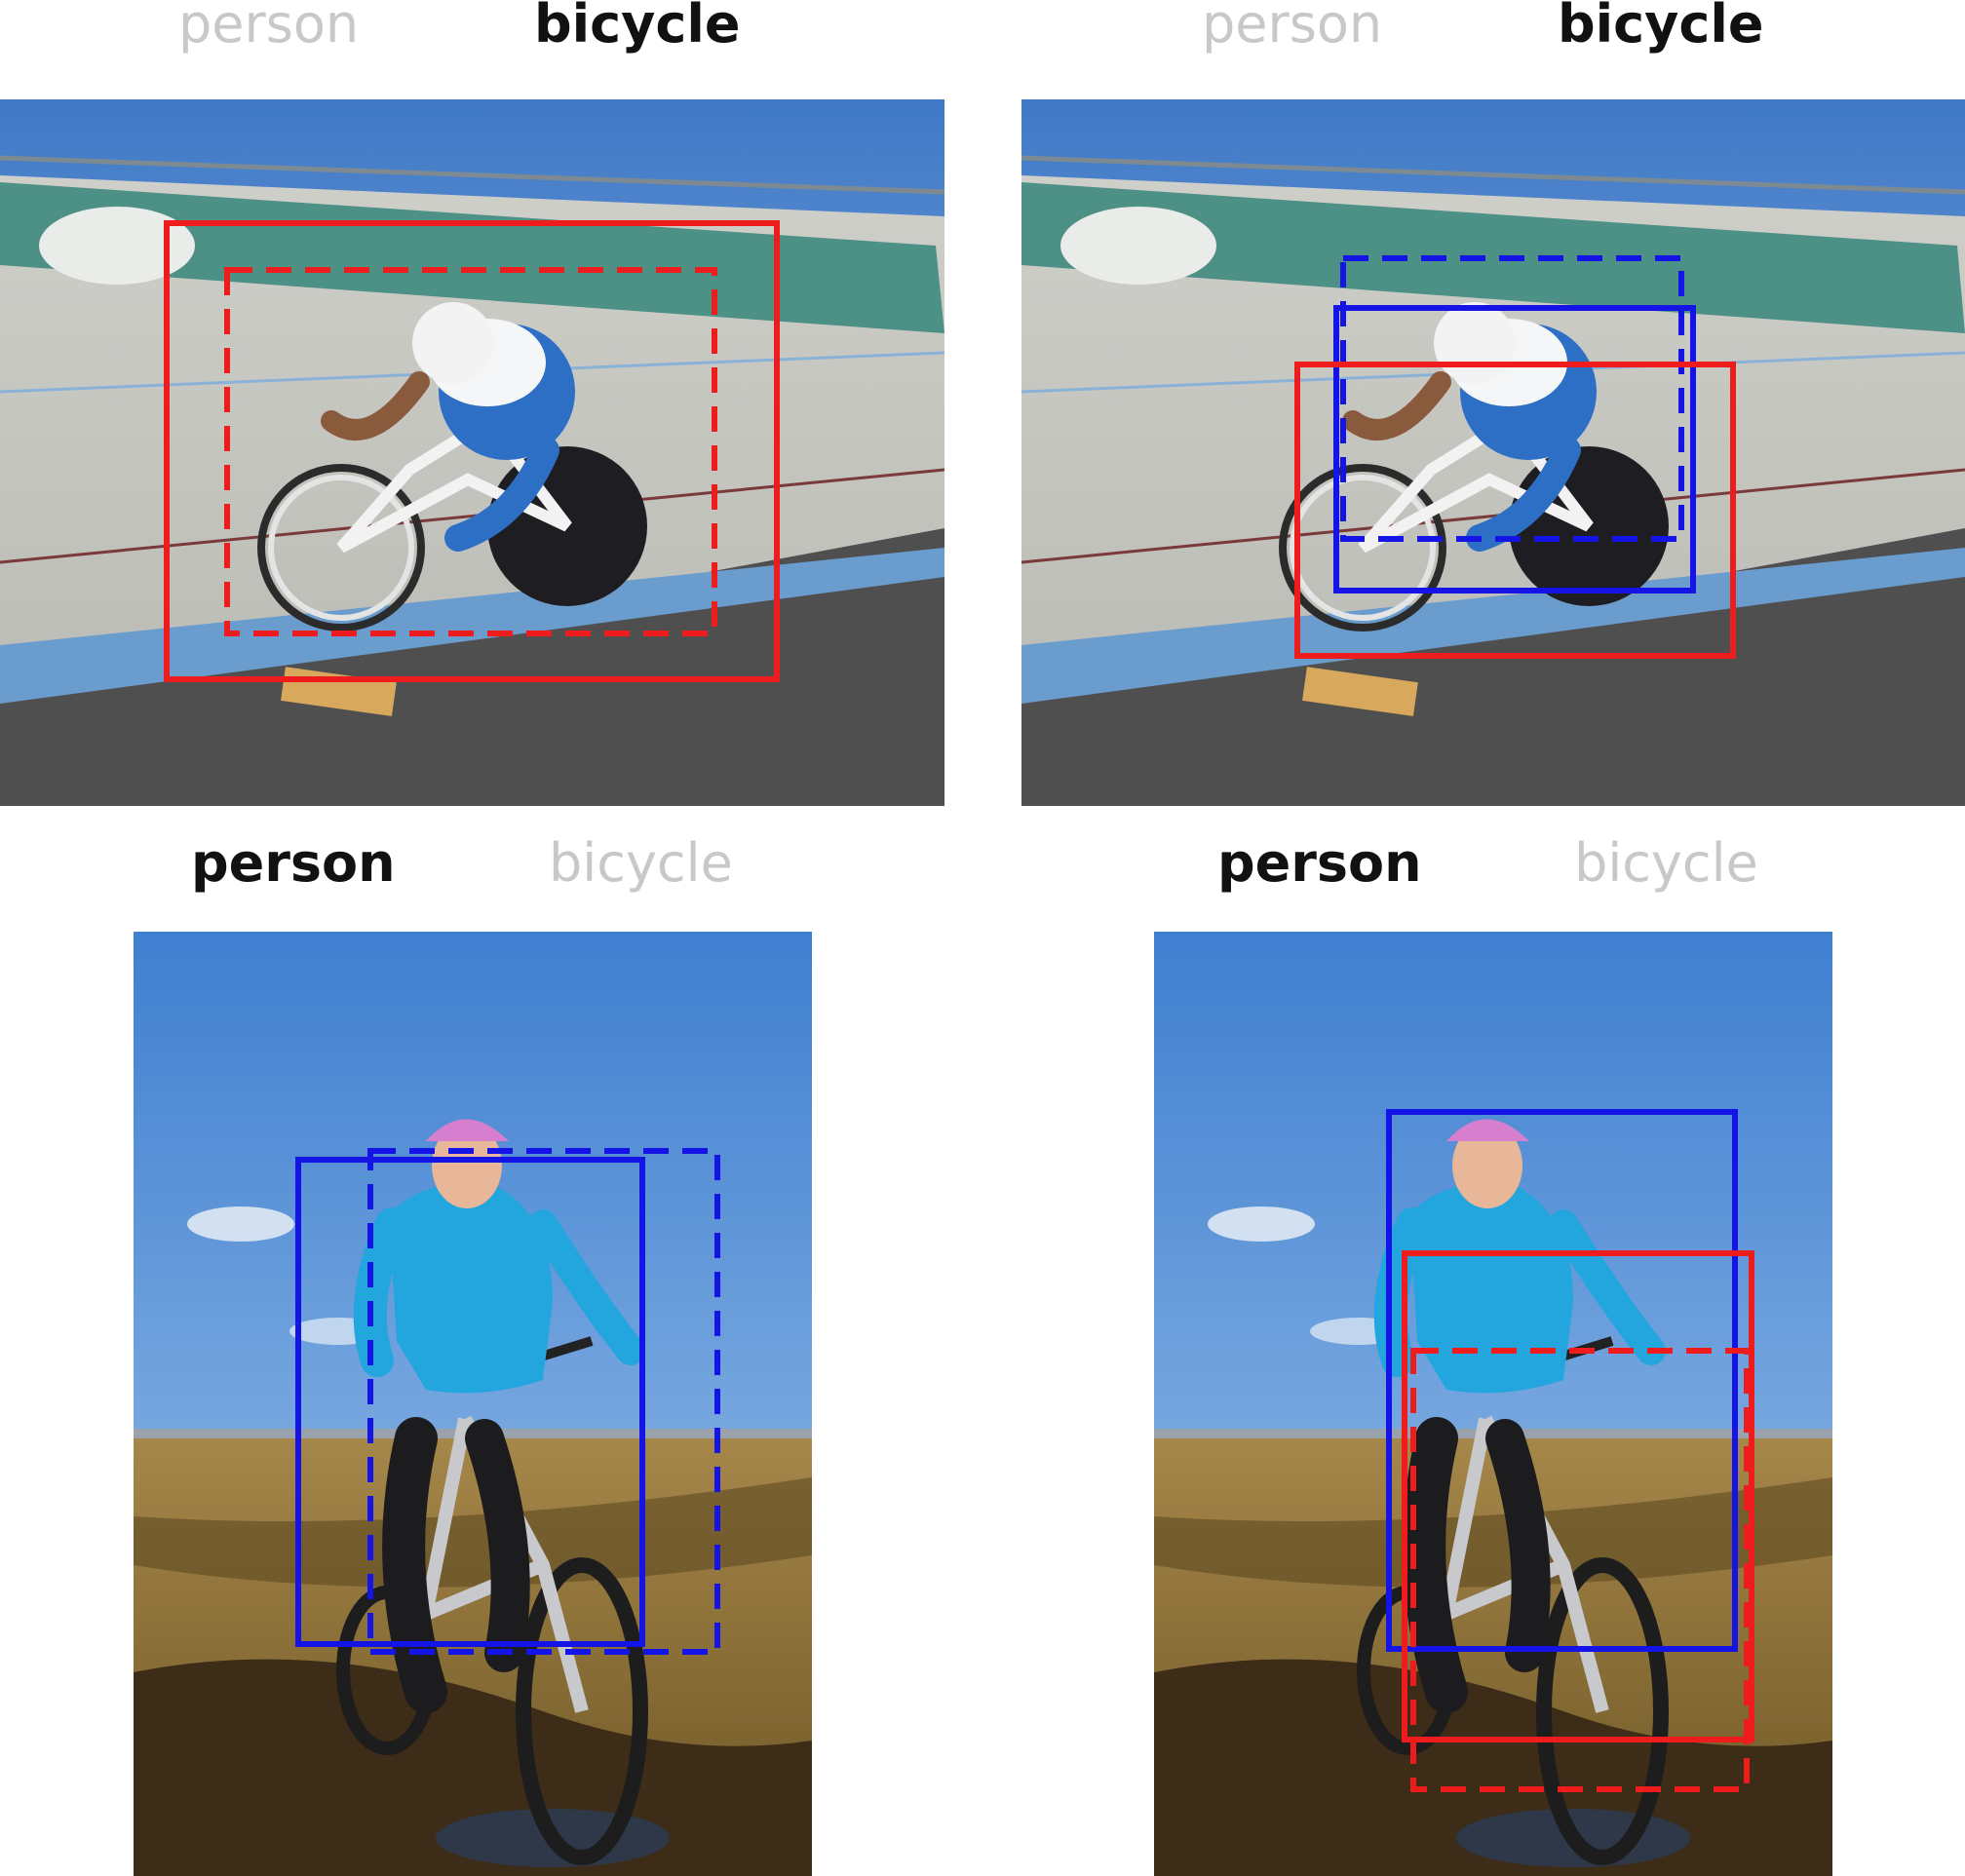  I want to click on label-person-bottom-left: person, so click(293, 863).